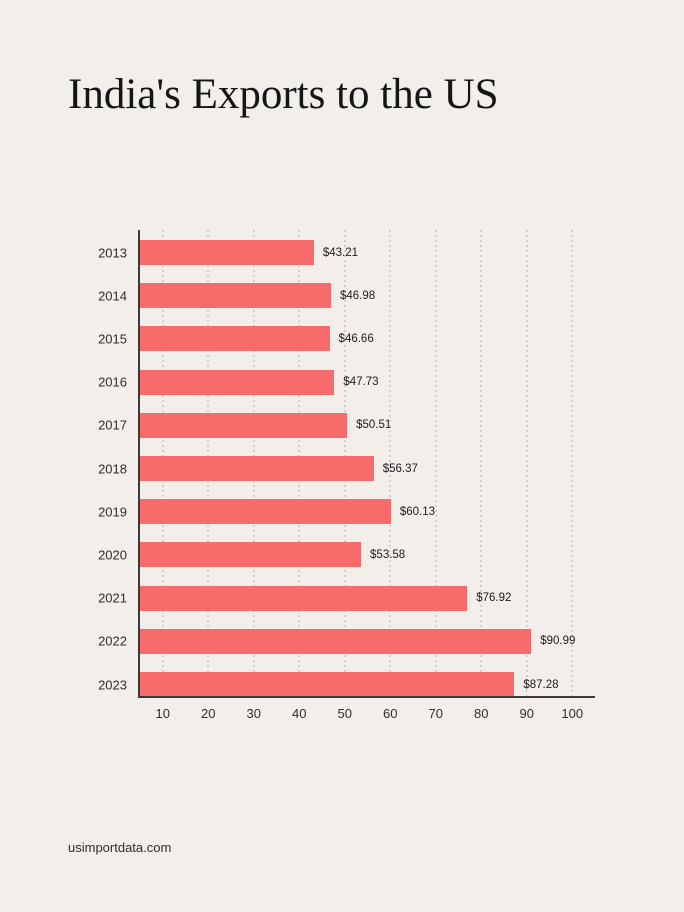 This screenshot has width=684, height=912. I want to click on y-axis-line, so click(139, 464).